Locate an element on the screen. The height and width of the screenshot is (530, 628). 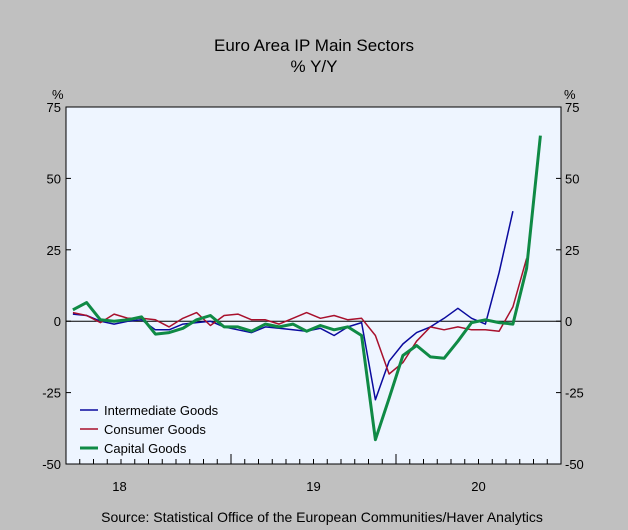
y-axis-unit-left: % is located at coordinates (58, 94).